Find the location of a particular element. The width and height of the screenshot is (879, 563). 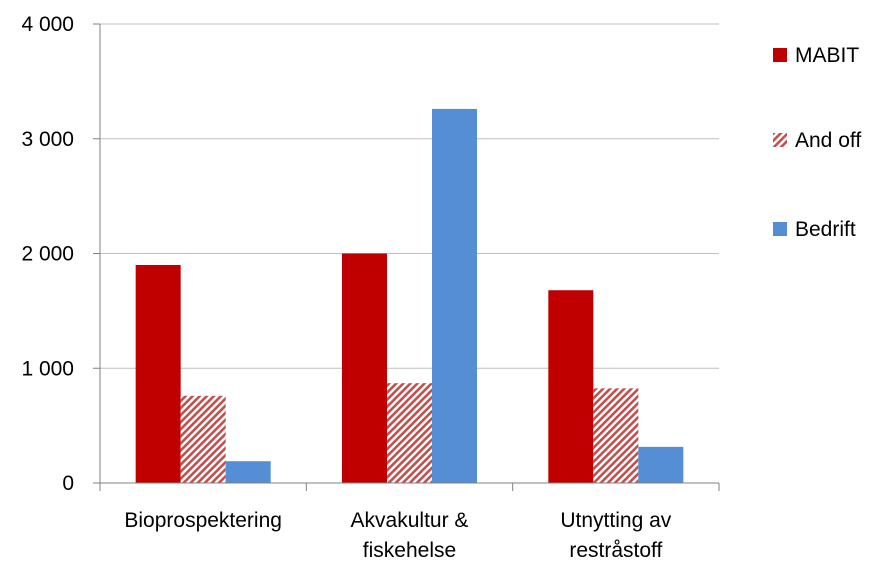

legend-swatch-bedrift is located at coordinates (780, 229).